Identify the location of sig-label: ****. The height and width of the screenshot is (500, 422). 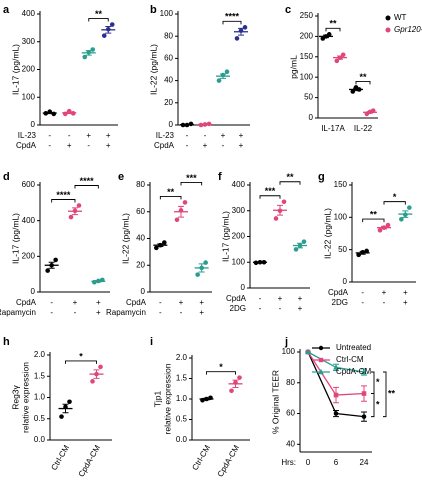
(232, 17).